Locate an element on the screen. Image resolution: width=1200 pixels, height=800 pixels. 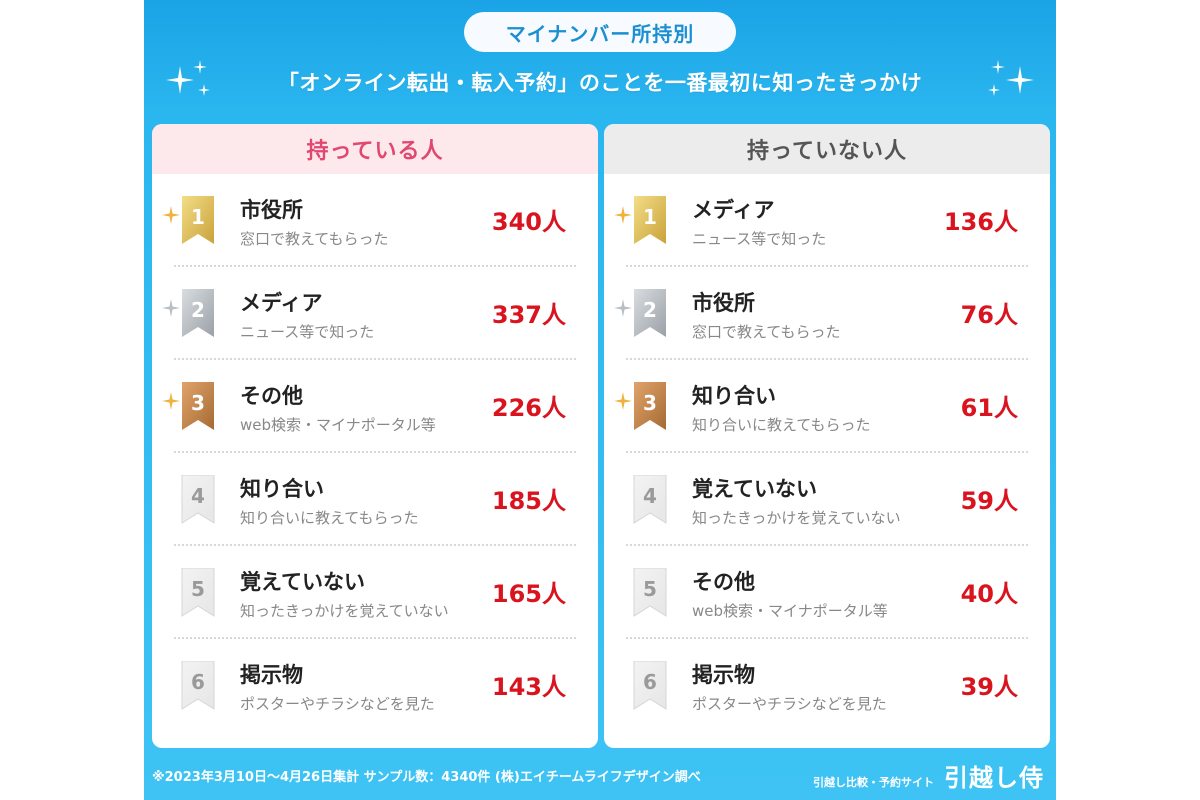
list-item: 4 覚えていない知ったきっかけを覚えていない 59人 is located at coordinates (827, 499).